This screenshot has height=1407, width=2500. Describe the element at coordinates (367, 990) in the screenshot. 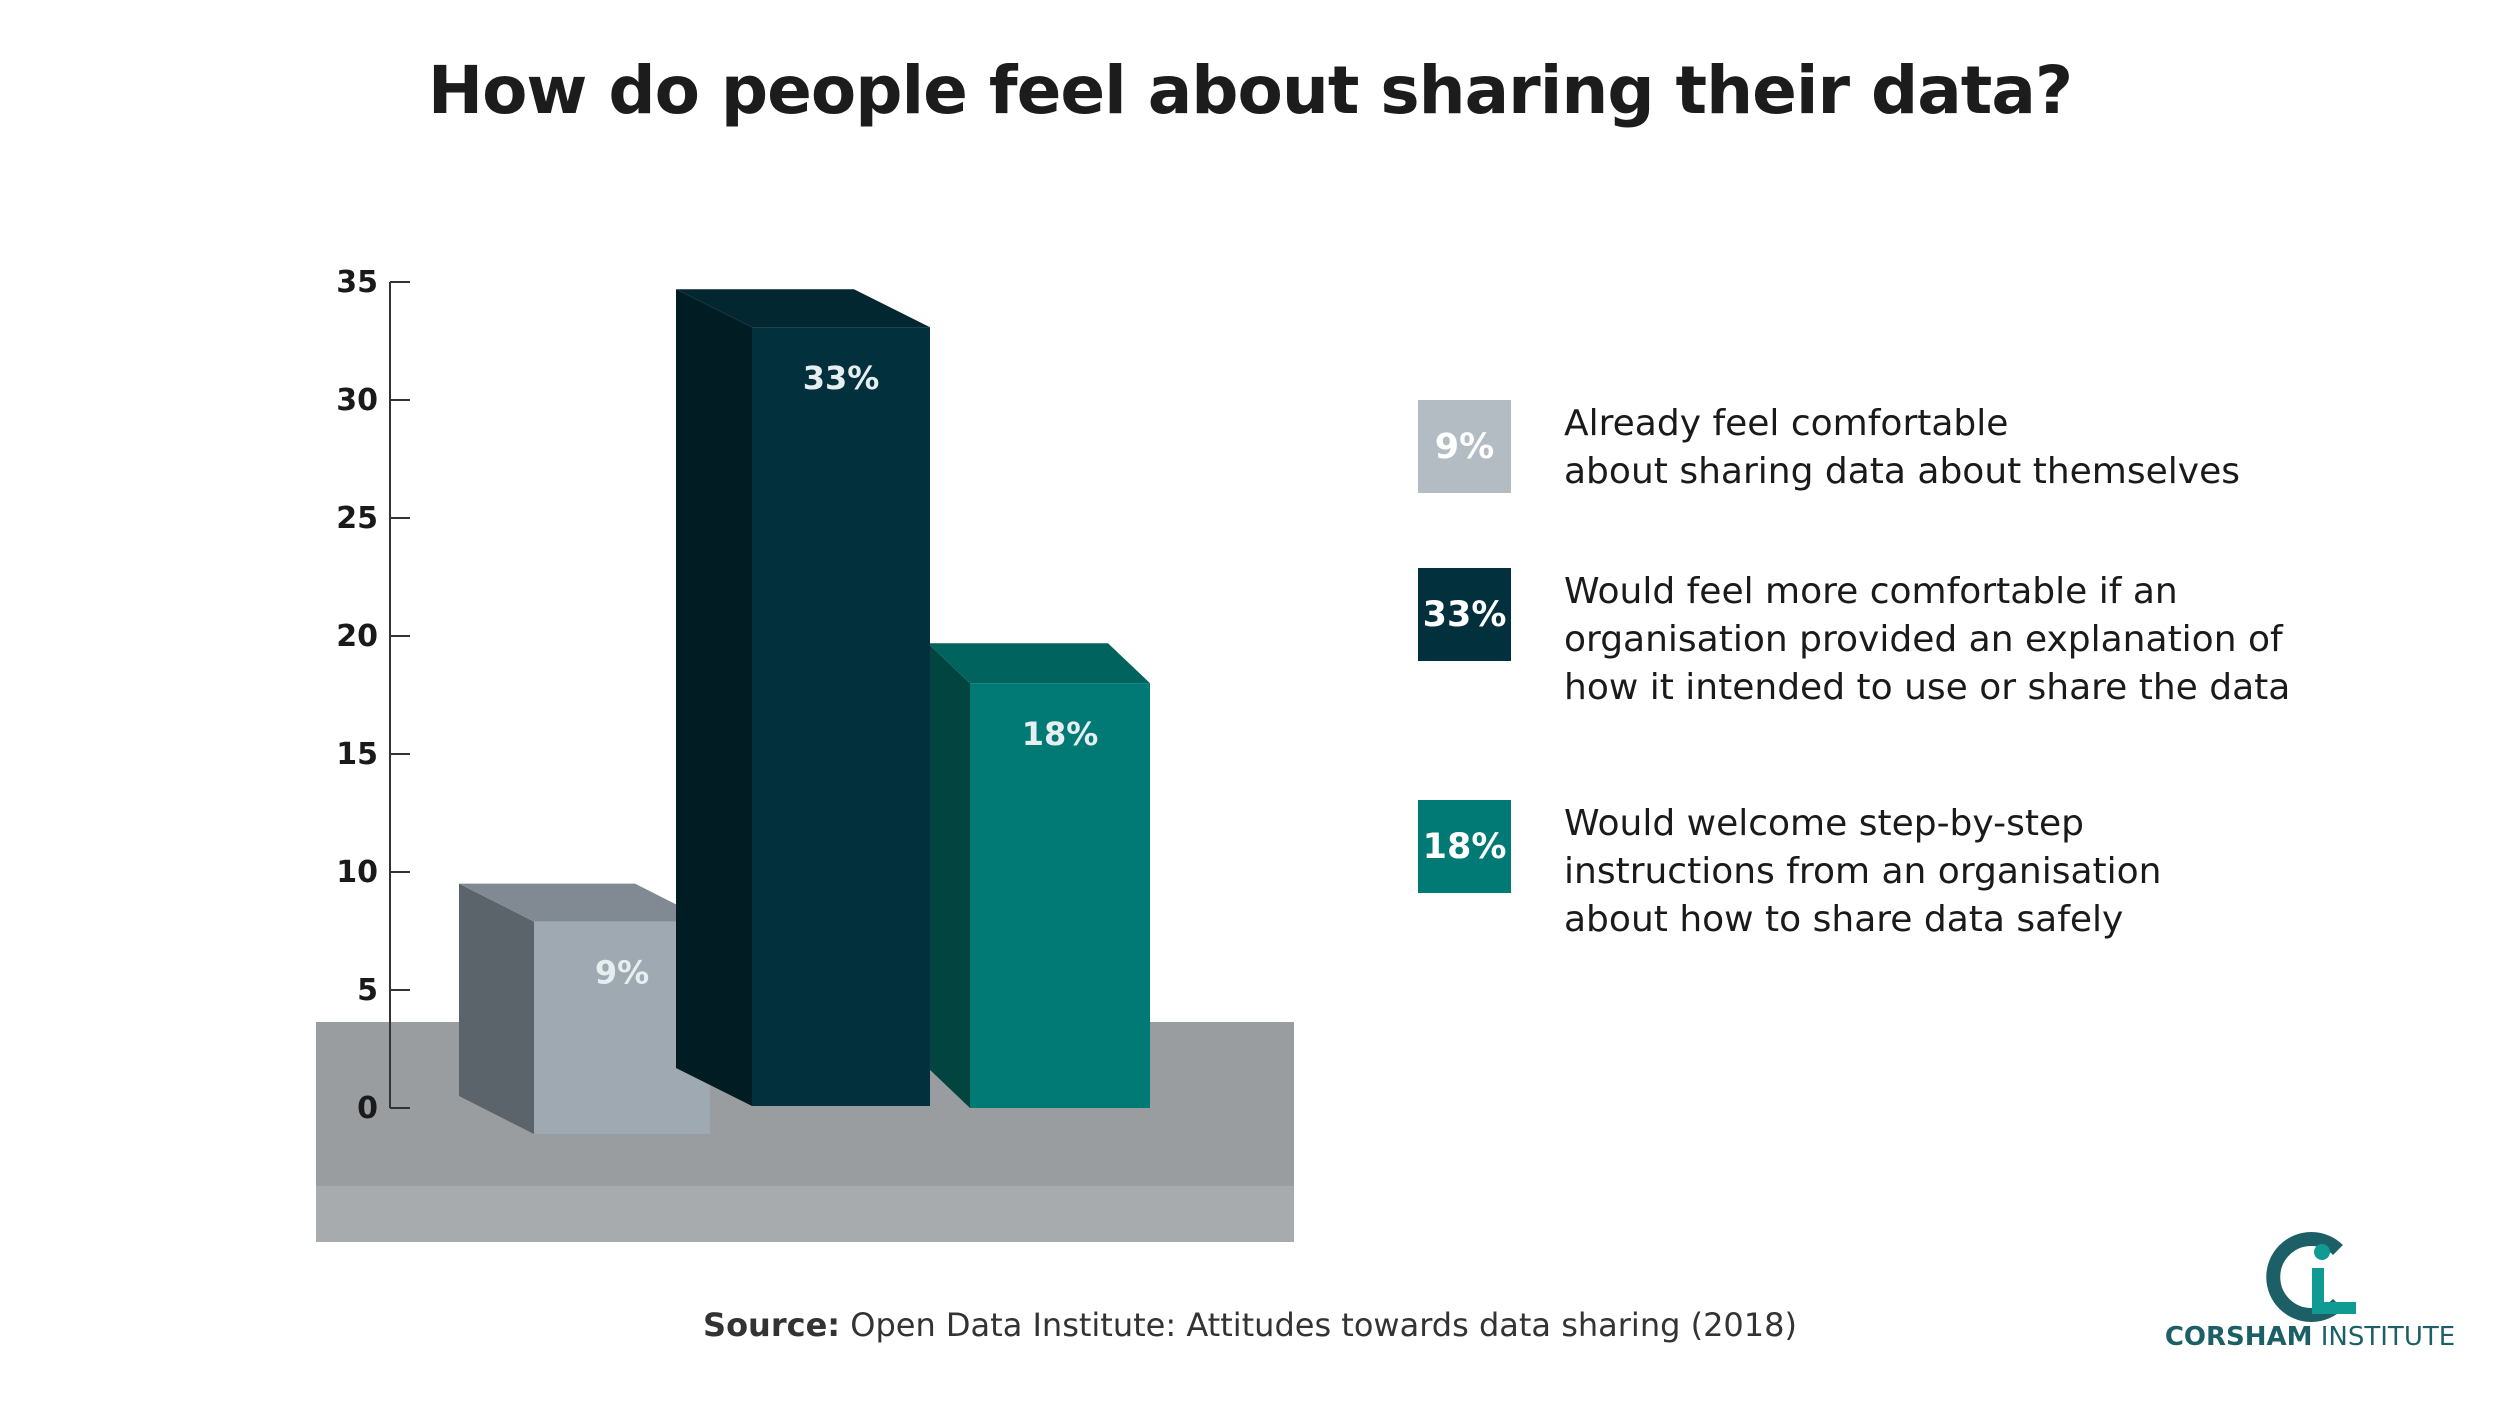

I see `y-tick-label: 5` at that location.